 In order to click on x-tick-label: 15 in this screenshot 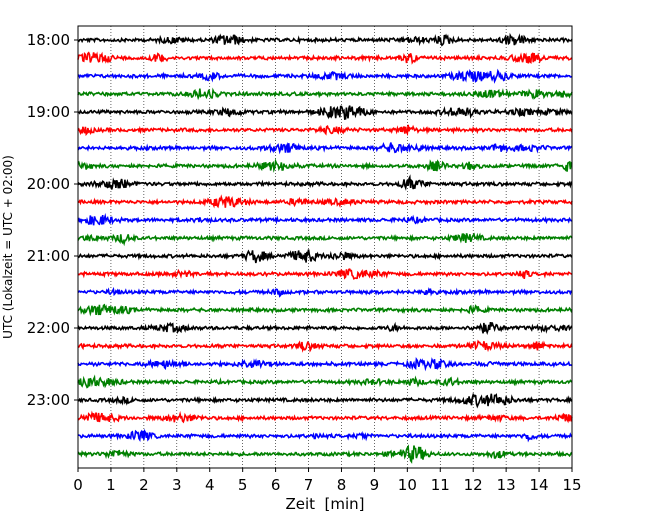, I will do `click(571, 485)`.